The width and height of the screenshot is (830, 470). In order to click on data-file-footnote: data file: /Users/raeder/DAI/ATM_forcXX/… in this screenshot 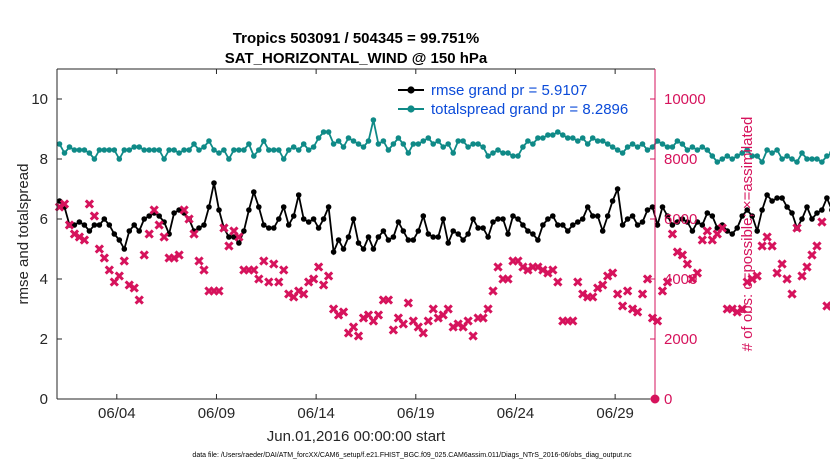, I will do `click(412, 455)`.